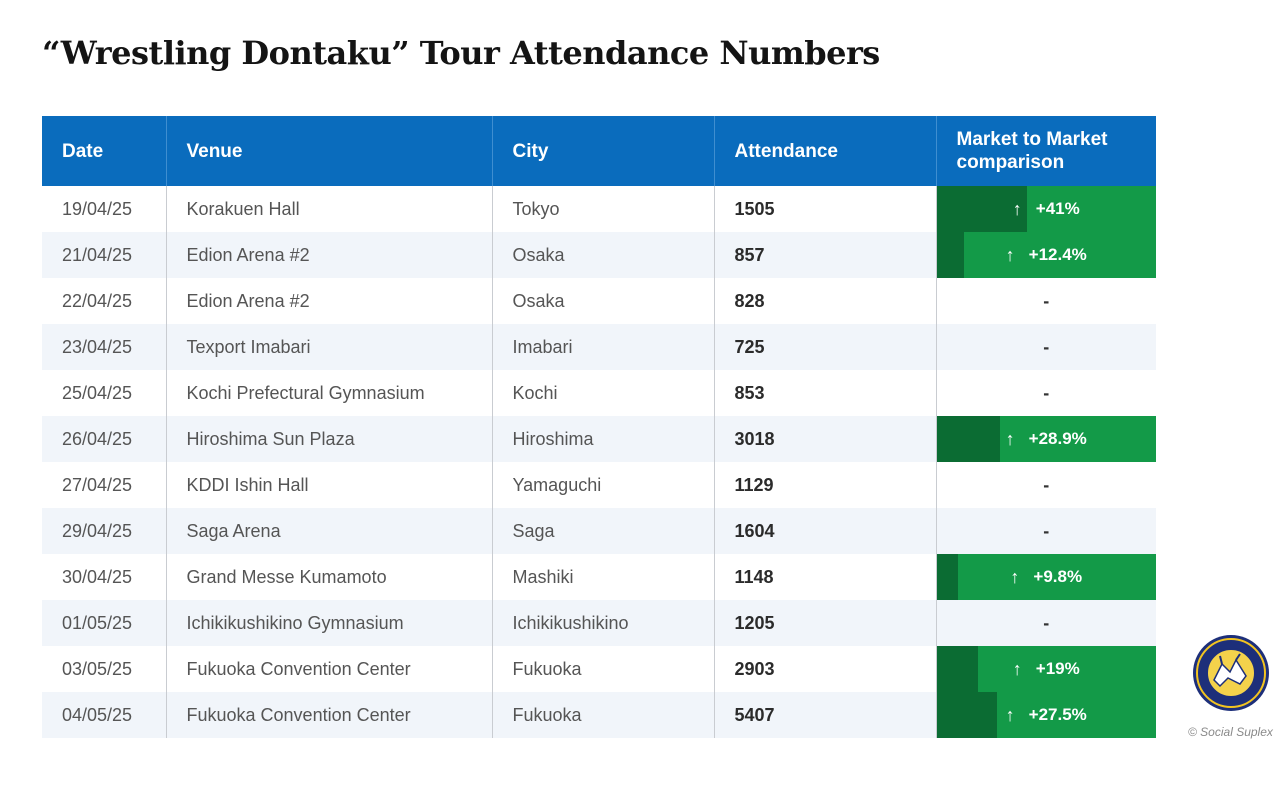 This screenshot has height=800, width=1280. Describe the element at coordinates (1057, 208) in the screenshot. I see `comparison-value: +41%` at that location.